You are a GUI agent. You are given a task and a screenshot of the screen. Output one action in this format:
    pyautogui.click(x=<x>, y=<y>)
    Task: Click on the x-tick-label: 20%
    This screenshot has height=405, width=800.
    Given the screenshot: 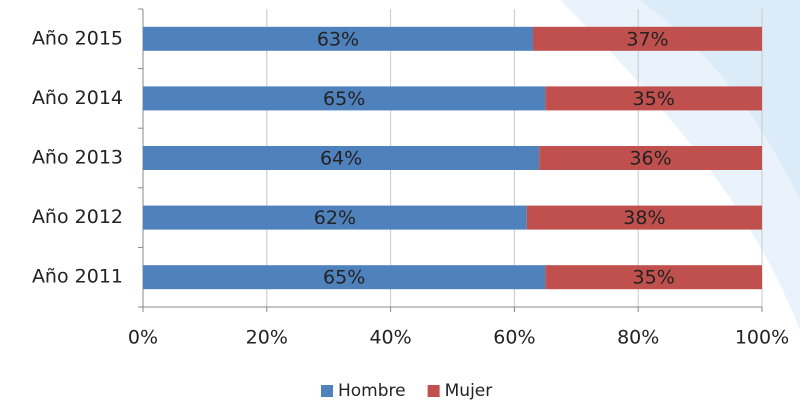 What is the action you would take?
    pyautogui.click(x=267, y=338)
    